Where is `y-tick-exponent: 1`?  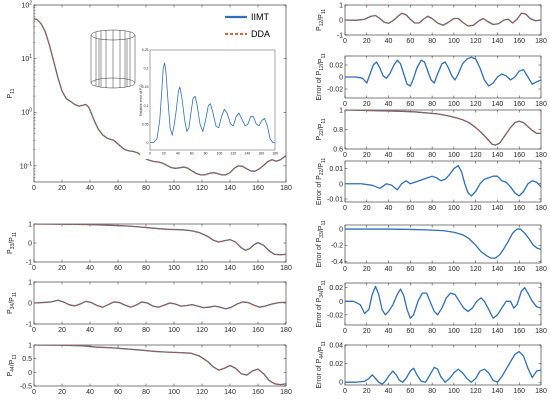 y-tick-exponent: 1 is located at coordinates (30, 57).